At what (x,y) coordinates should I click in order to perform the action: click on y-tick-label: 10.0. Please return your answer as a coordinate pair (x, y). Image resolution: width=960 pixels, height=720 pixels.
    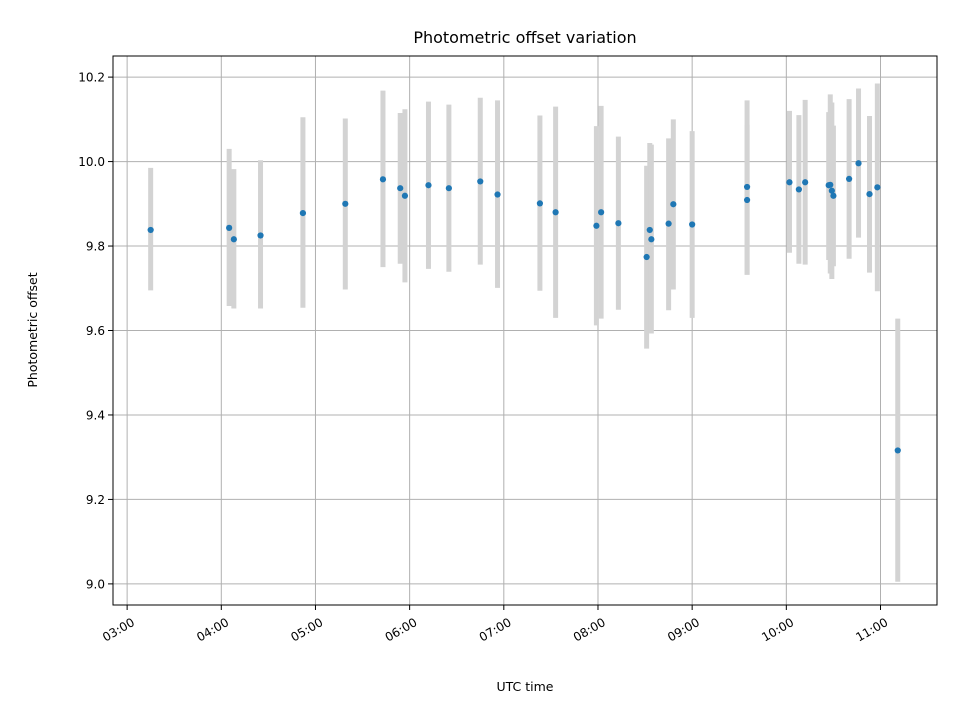
    Looking at the image, I should click on (91, 162).